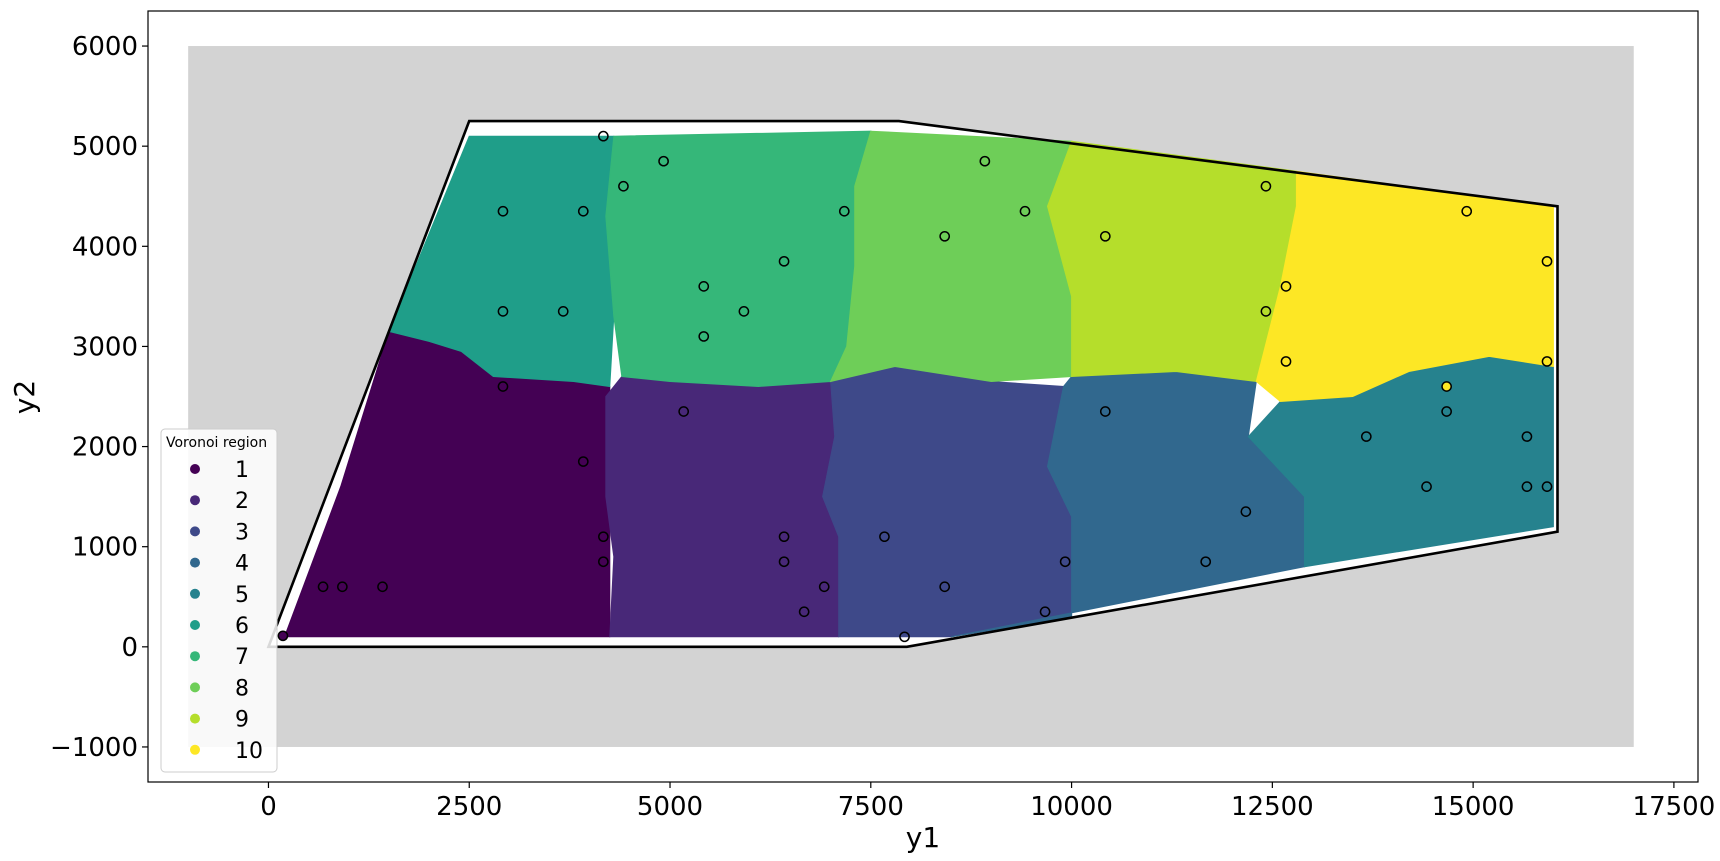  I want to click on x-tick-label: 2500, so click(469, 807).